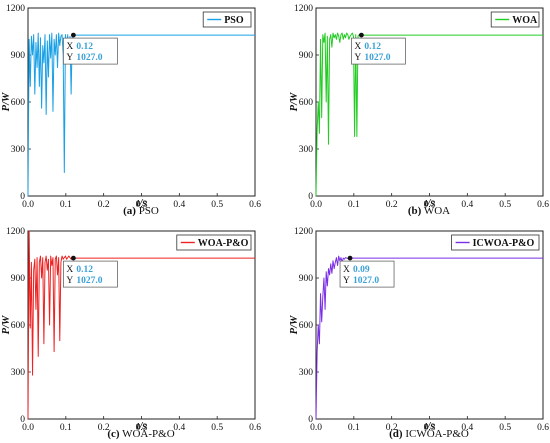  I want to click on caption-name: WOA, so click(437, 211).